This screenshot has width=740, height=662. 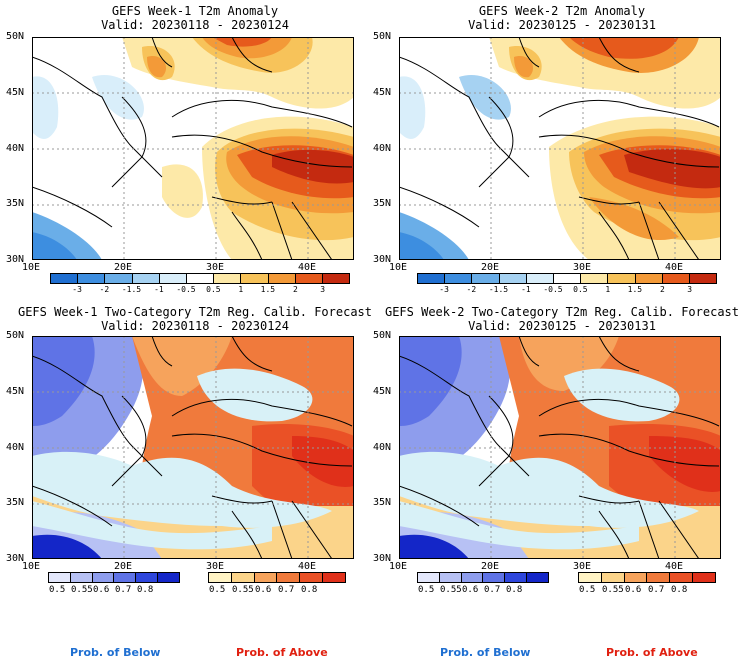 I want to click on panel4-map, so click(x=560, y=447).